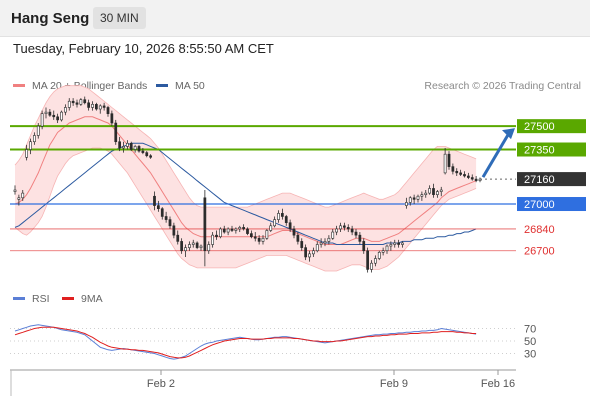 The height and width of the screenshot is (400, 590). What do you see at coordinates (496, 155) in the screenshot?
I see `forecast-arrow-line` at bounding box center [496, 155].